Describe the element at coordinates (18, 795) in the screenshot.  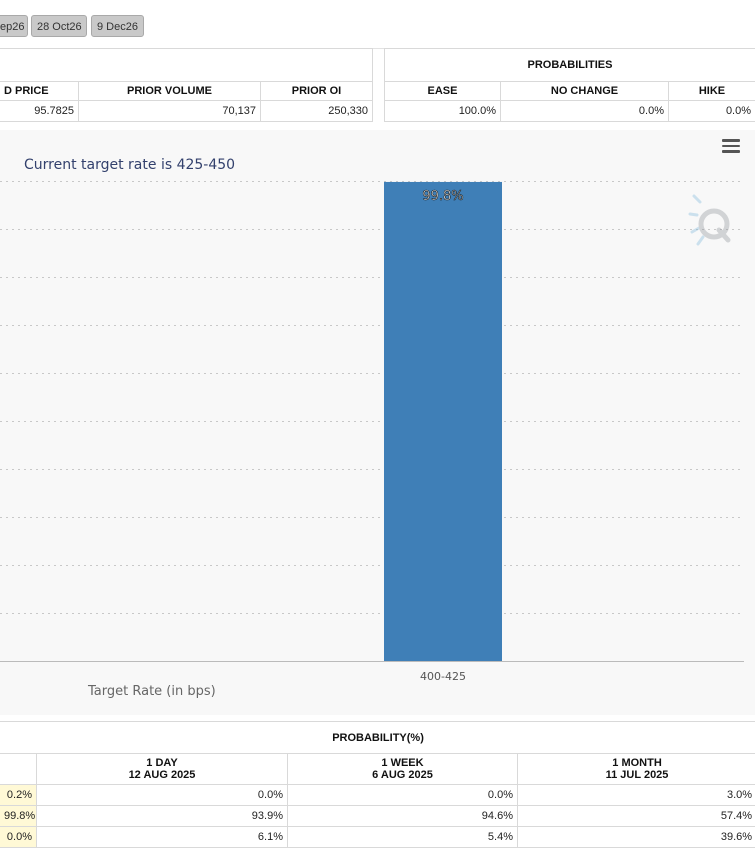
I see `cell-now: 0.2%` at that location.